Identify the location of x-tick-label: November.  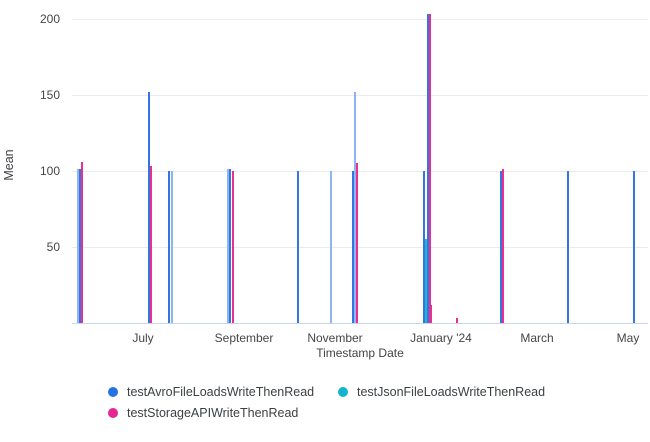
(335, 338).